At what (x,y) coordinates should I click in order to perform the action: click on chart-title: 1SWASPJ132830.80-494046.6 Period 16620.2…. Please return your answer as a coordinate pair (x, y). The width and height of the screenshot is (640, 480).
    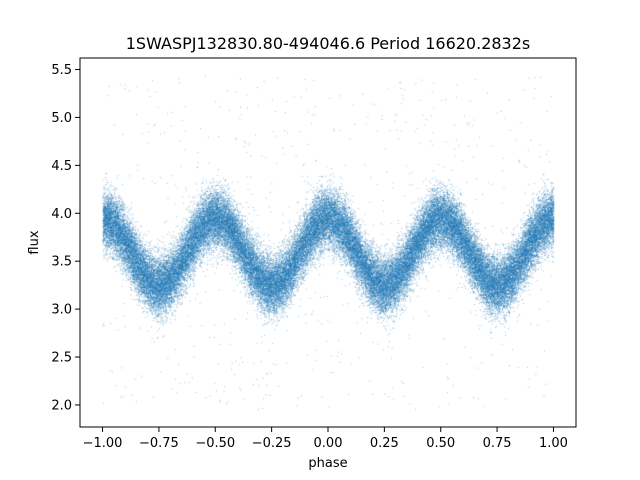
    Looking at the image, I should click on (328, 43).